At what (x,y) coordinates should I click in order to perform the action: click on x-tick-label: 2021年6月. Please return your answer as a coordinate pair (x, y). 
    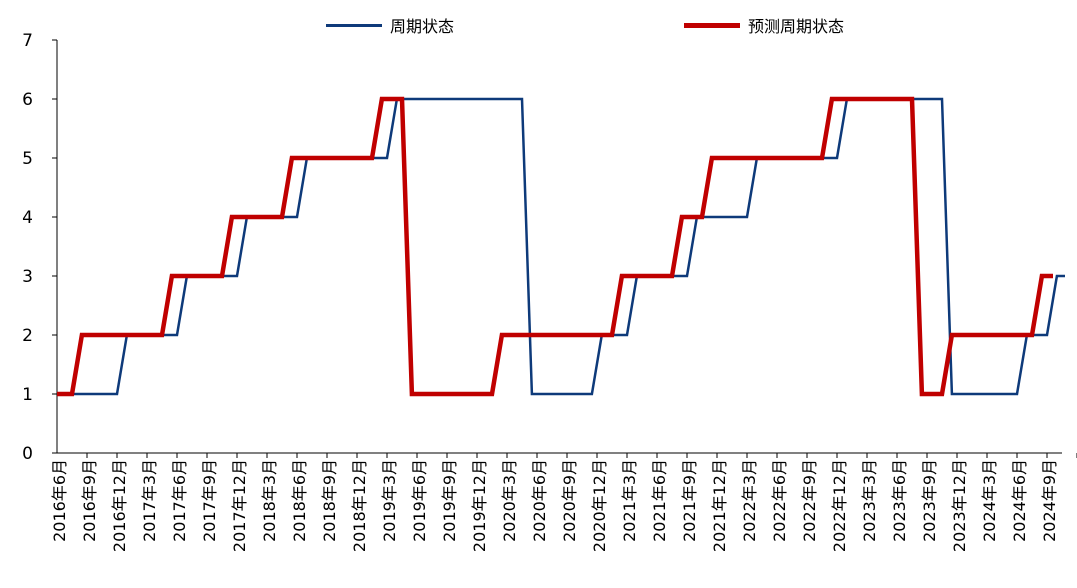
    Looking at the image, I should click on (659, 500).